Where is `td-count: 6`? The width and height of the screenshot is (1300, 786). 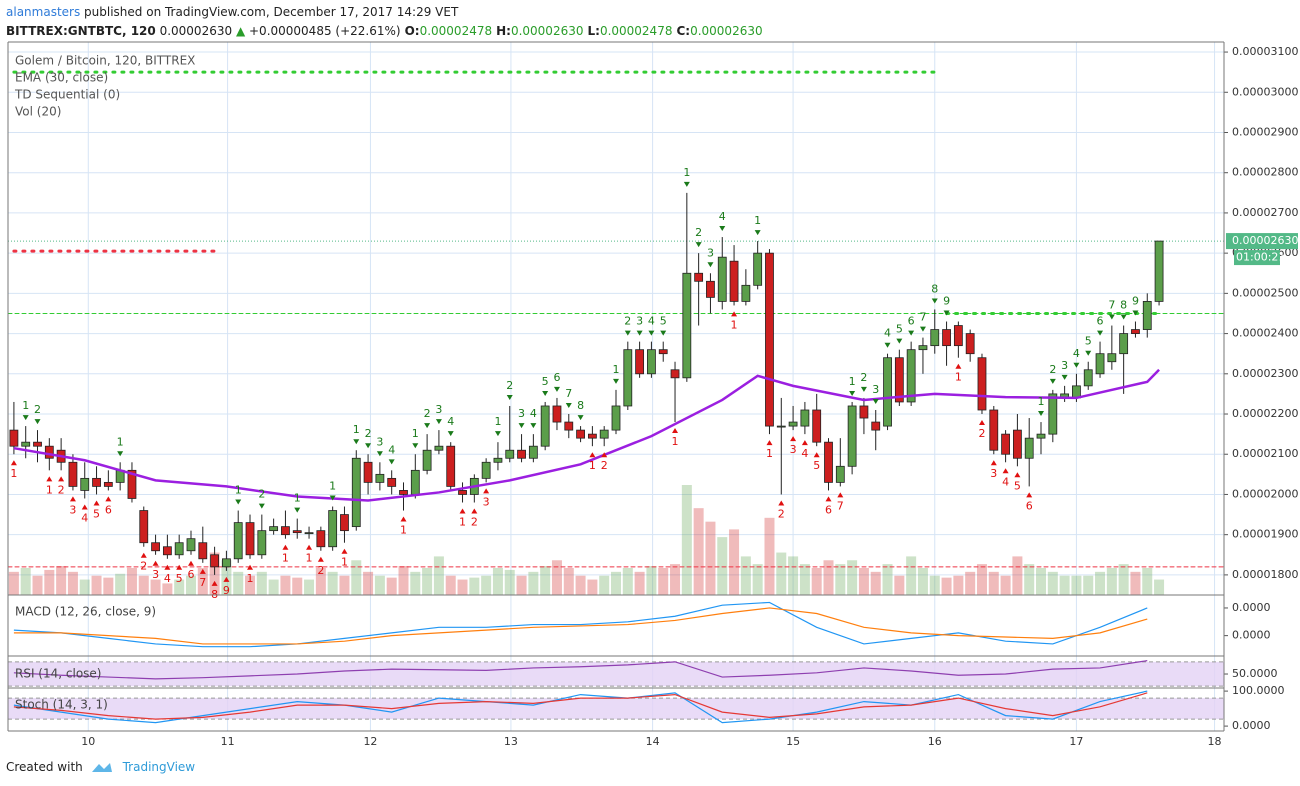 td-count: 6 is located at coordinates (190, 574).